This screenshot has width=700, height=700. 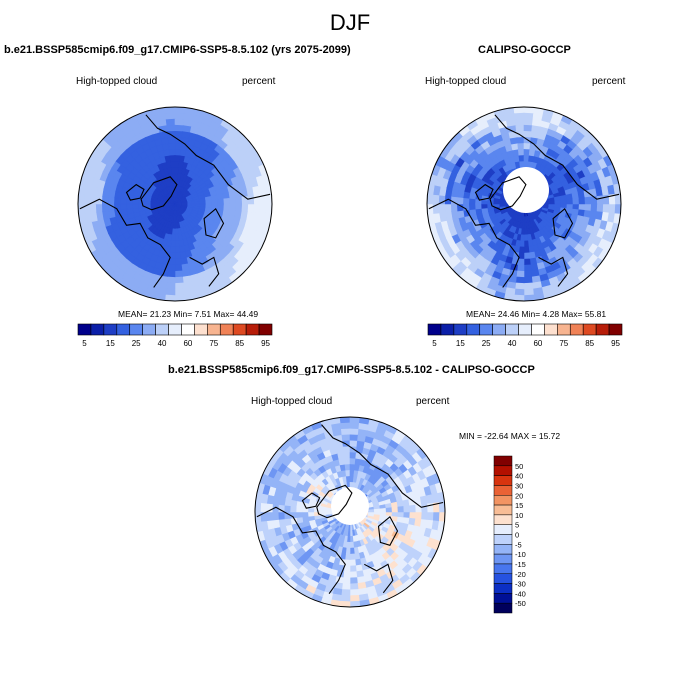 What do you see at coordinates (117, 81) in the screenshot?
I see `panel-1-variable-label: High-topped cloud` at bounding box center [117, 81].